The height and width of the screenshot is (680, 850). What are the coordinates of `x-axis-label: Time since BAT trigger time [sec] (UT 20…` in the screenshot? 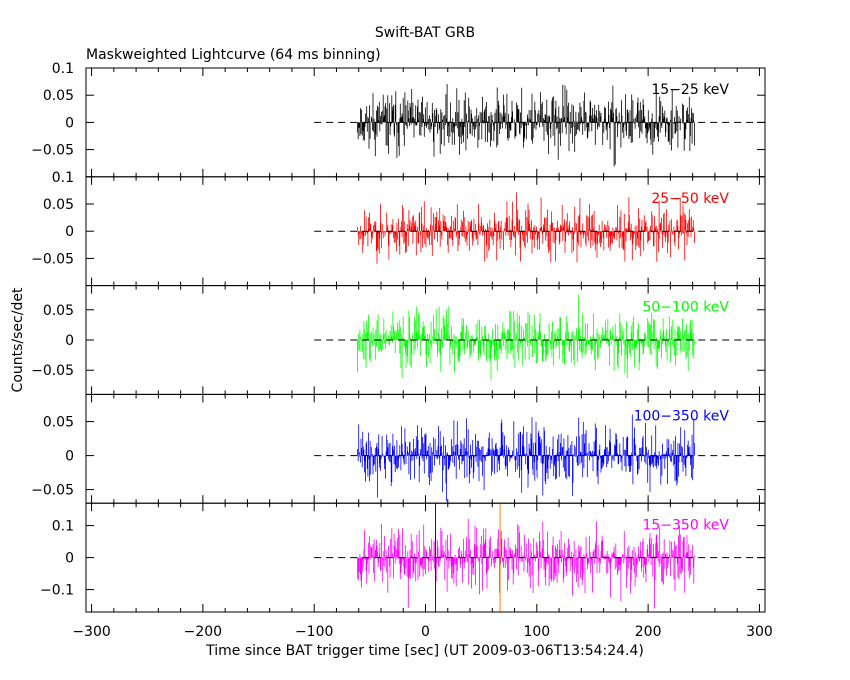 It's located at (424, 651).